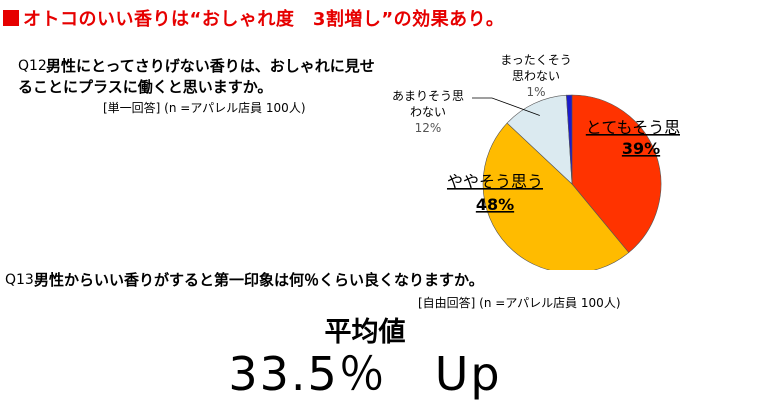 This screenshot has width=779, height=404. What do you see at coordinates (641, 148) in the screenshot?
I see `pct-strongly-agree: 39%` at bounding box center [641, 148].